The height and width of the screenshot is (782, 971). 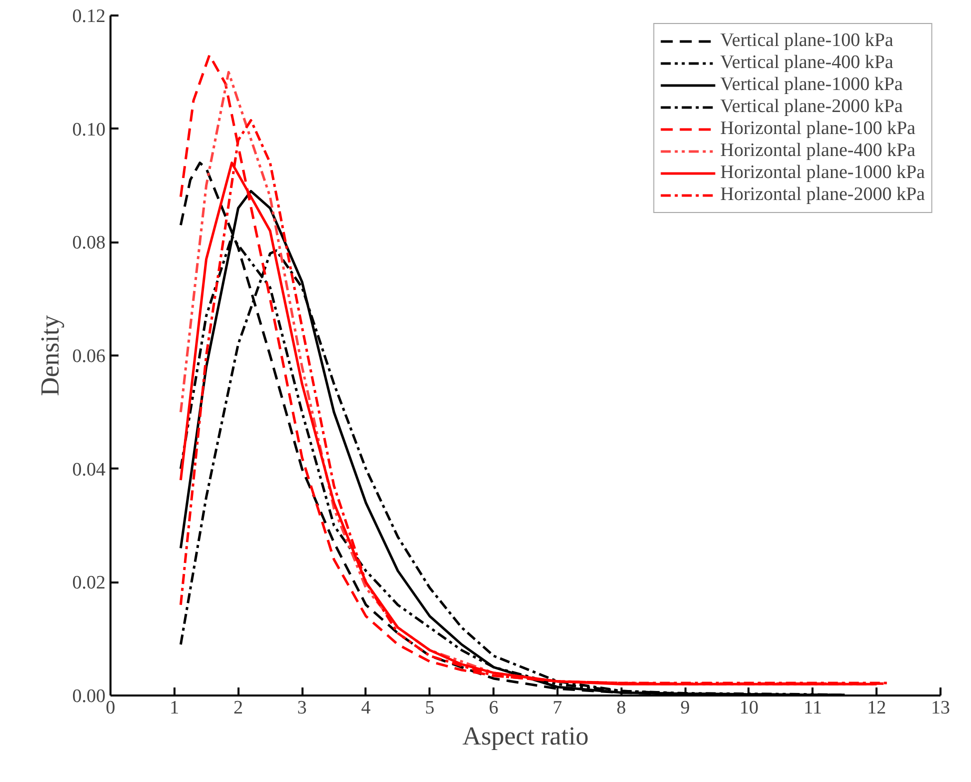 What do you see at coordinates (685, 708) in the screenshot?
I see `x-tick-label: 9` at bounding box center [685, 708].